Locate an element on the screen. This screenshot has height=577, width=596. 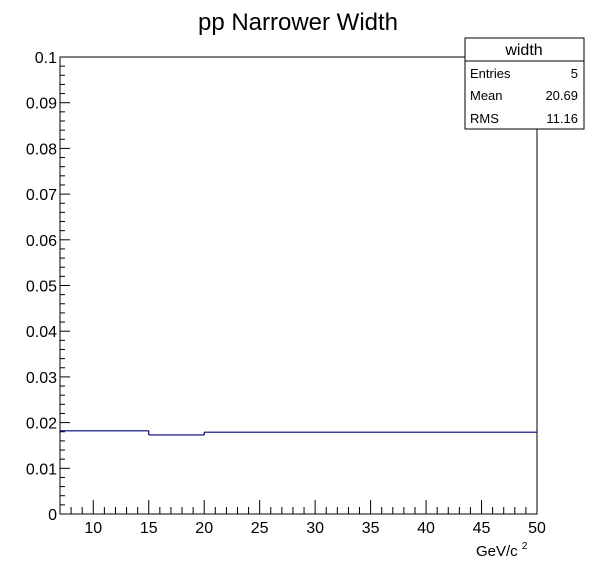
x-axis-label: GeV/c 2 is located at coordinates (502, 550).